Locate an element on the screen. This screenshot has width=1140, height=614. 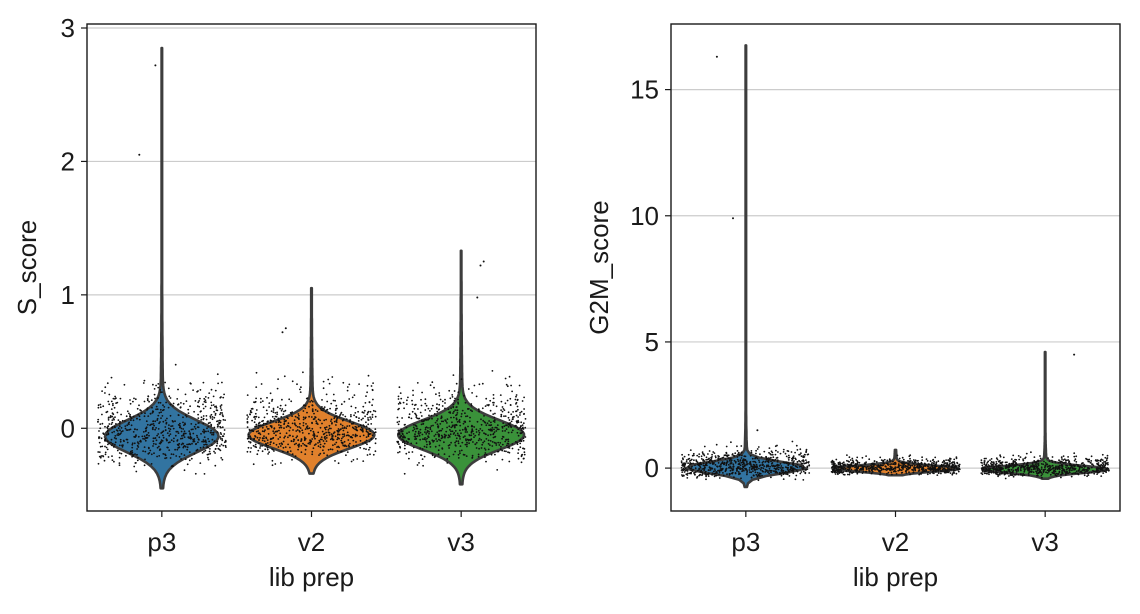
outlier-point is located at coordinates (483, 261).